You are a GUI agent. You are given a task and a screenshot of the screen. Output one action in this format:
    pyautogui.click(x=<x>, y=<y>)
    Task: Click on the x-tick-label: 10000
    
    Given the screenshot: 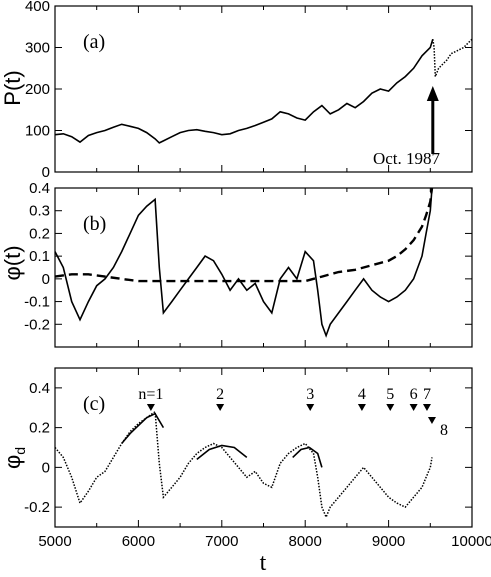 What is the action you would take?
    pyautogui.click(x=471, y=541)
    